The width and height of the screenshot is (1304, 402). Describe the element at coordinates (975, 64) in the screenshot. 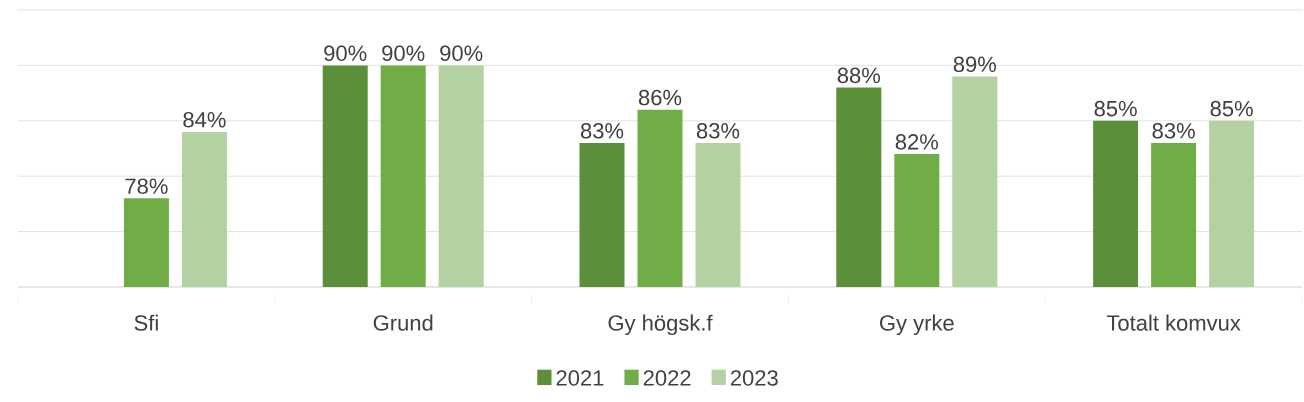

I see `data-label: 89%` at that location.